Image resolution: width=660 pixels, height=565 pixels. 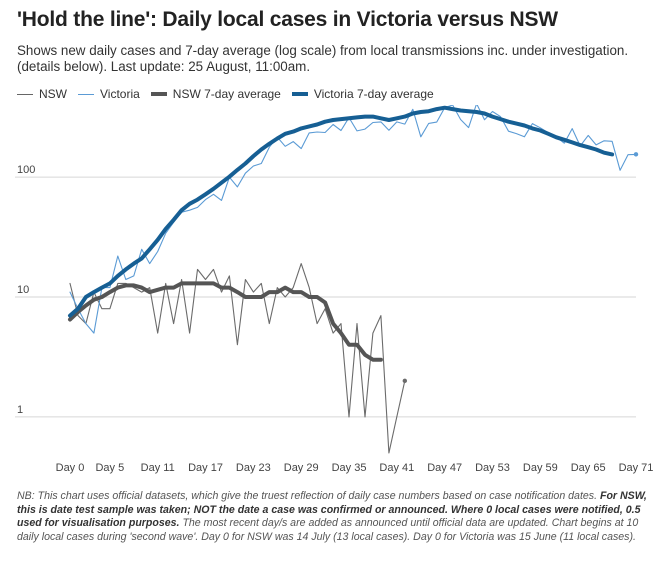 I want to click on series-line-nsw-7-day-average, so click(x=225, y=321).